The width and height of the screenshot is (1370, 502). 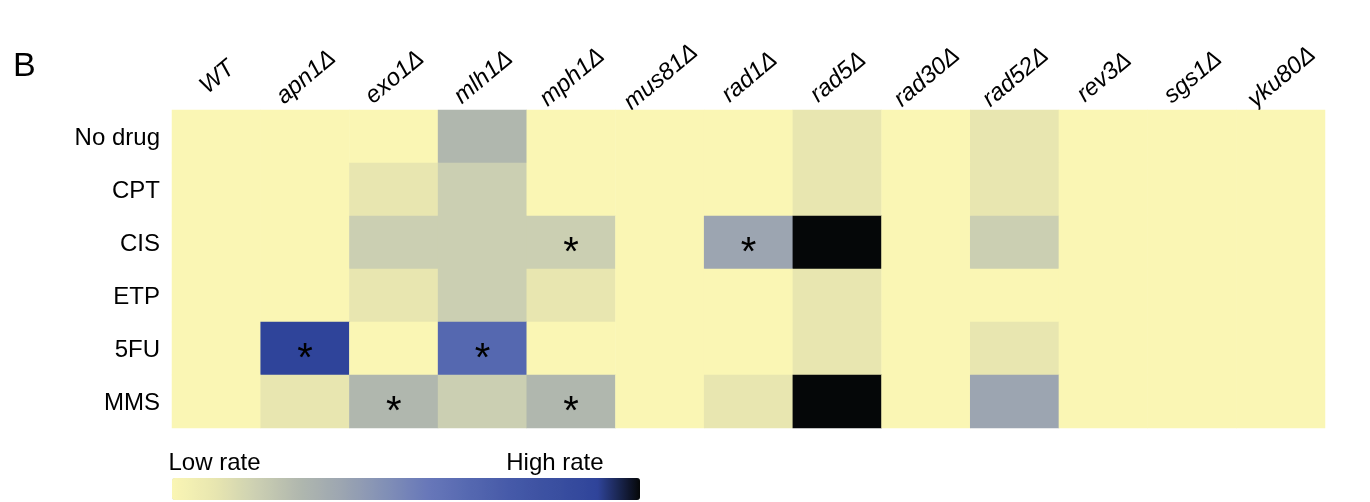 I want to click on y-tick-label: No drug, so click(x=117, y=136).